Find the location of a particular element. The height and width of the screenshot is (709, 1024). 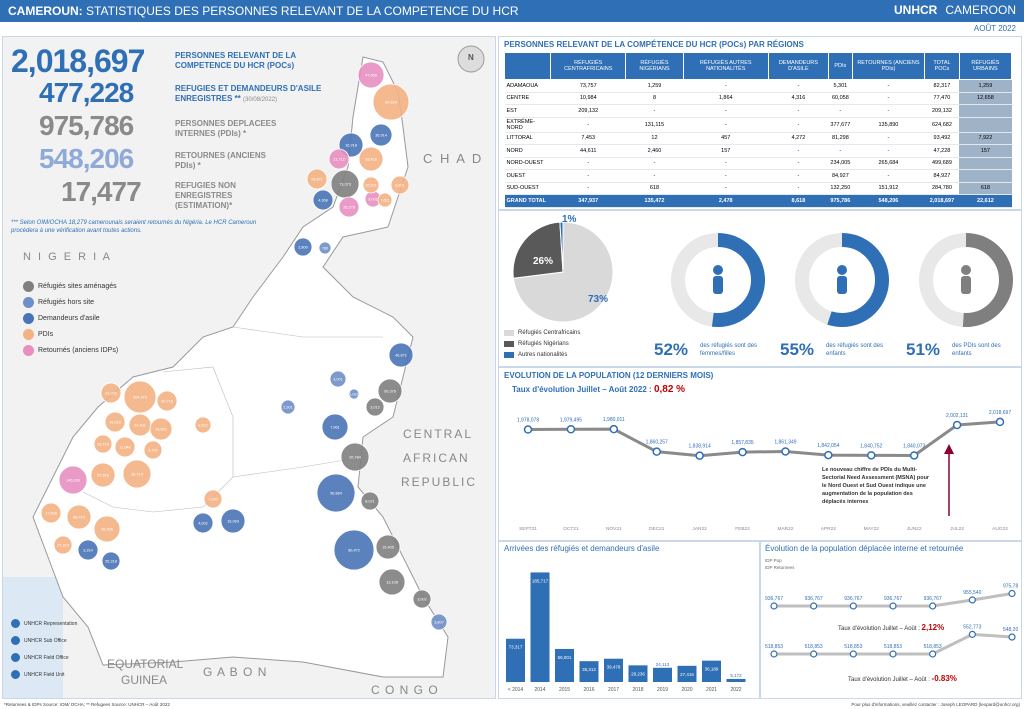

label-car-1: CENTRAL is located at coordinates (438, 434).